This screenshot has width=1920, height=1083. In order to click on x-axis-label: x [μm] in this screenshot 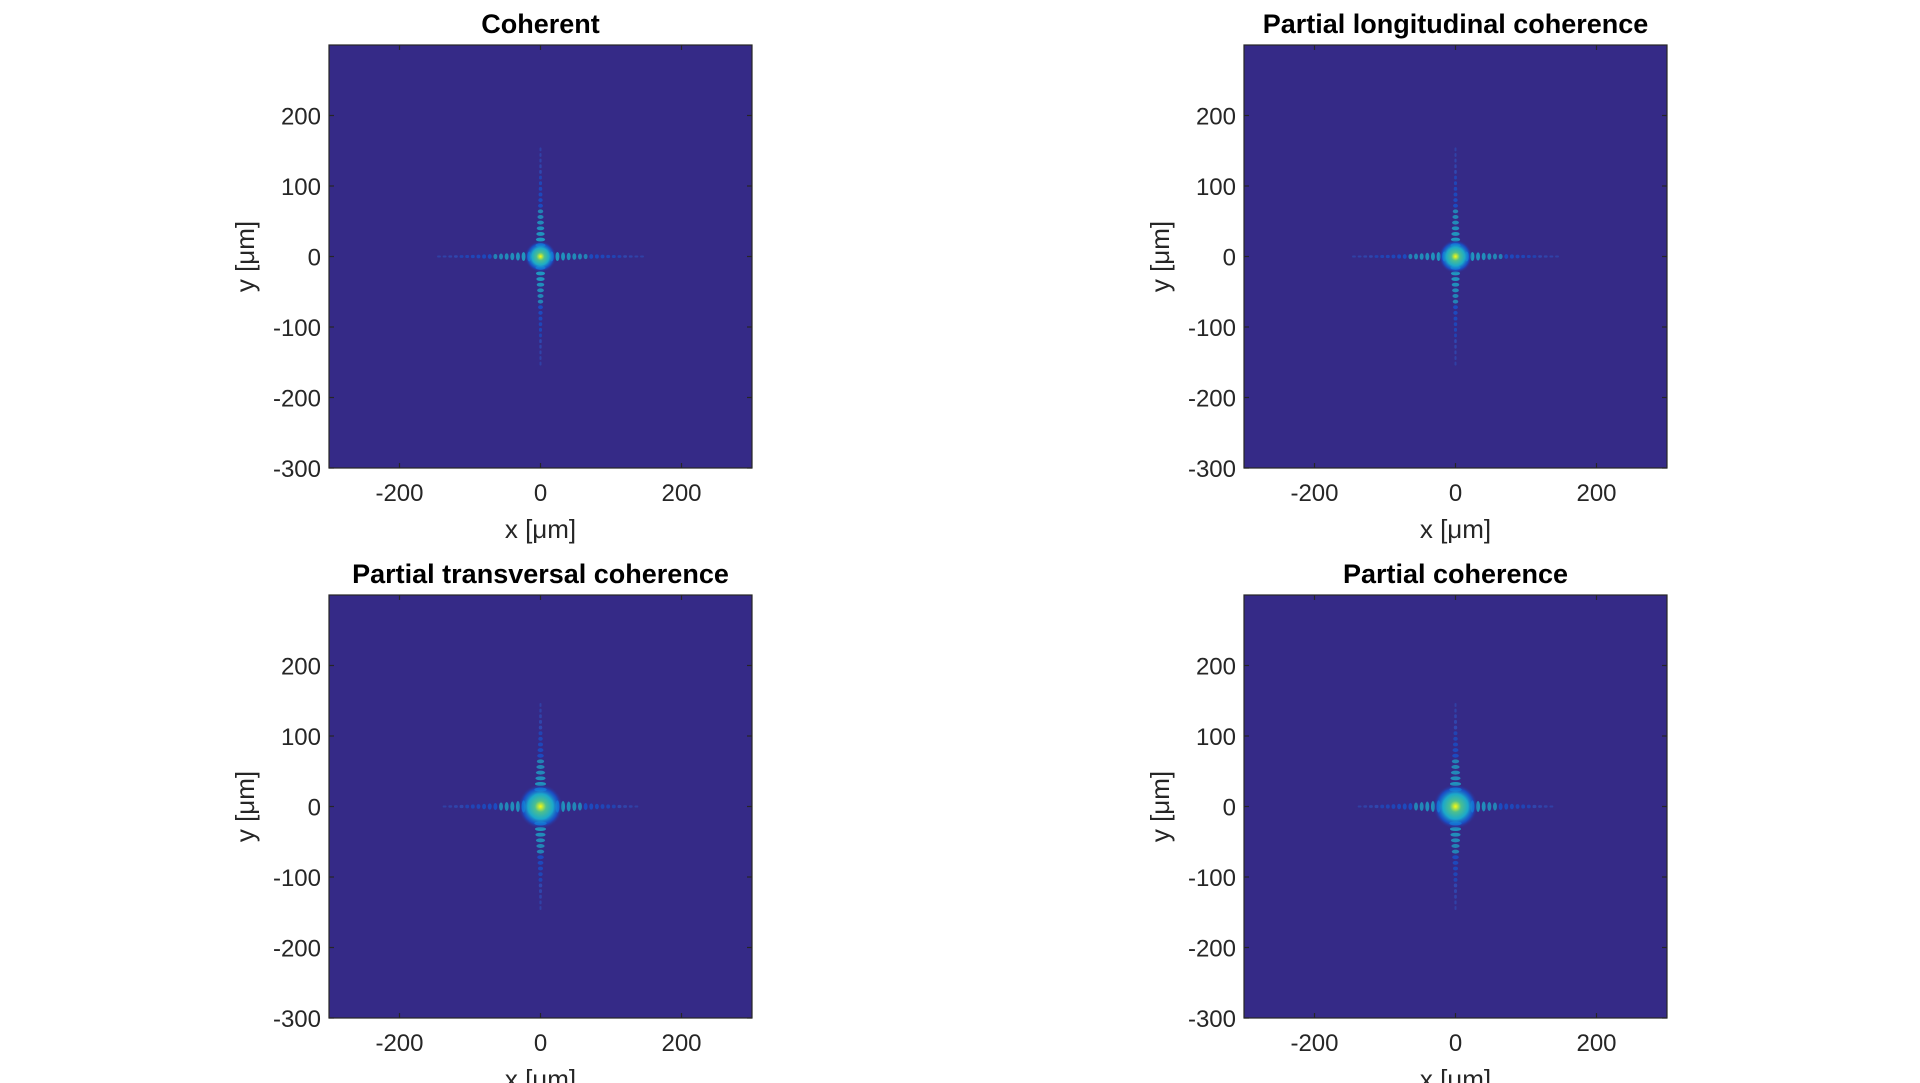, I will do `click(540, 529)`.